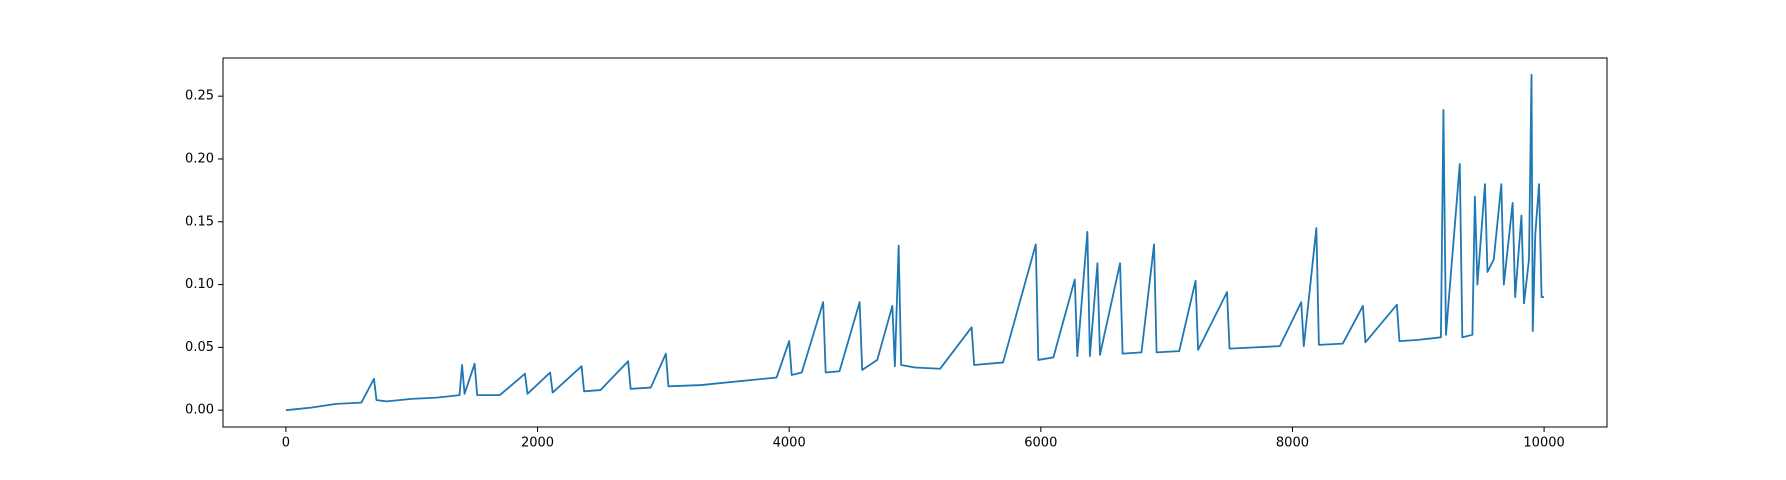 The image size is (1786, 480). I want to click on y-tick-label: 0.20, so click(199, 158).